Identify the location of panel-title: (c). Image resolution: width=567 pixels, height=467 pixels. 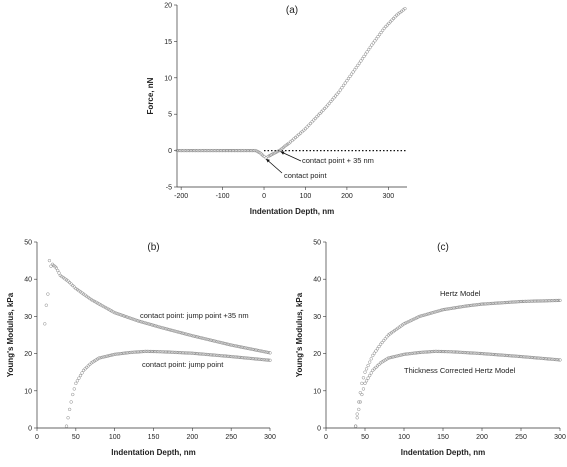
(443, 247).